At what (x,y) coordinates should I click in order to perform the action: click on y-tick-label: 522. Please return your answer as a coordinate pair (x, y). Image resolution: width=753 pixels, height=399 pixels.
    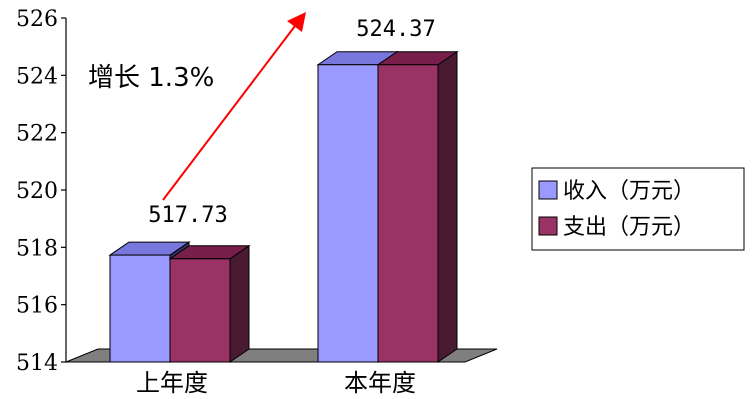
    Looking at the image, I should click on (37, 134).